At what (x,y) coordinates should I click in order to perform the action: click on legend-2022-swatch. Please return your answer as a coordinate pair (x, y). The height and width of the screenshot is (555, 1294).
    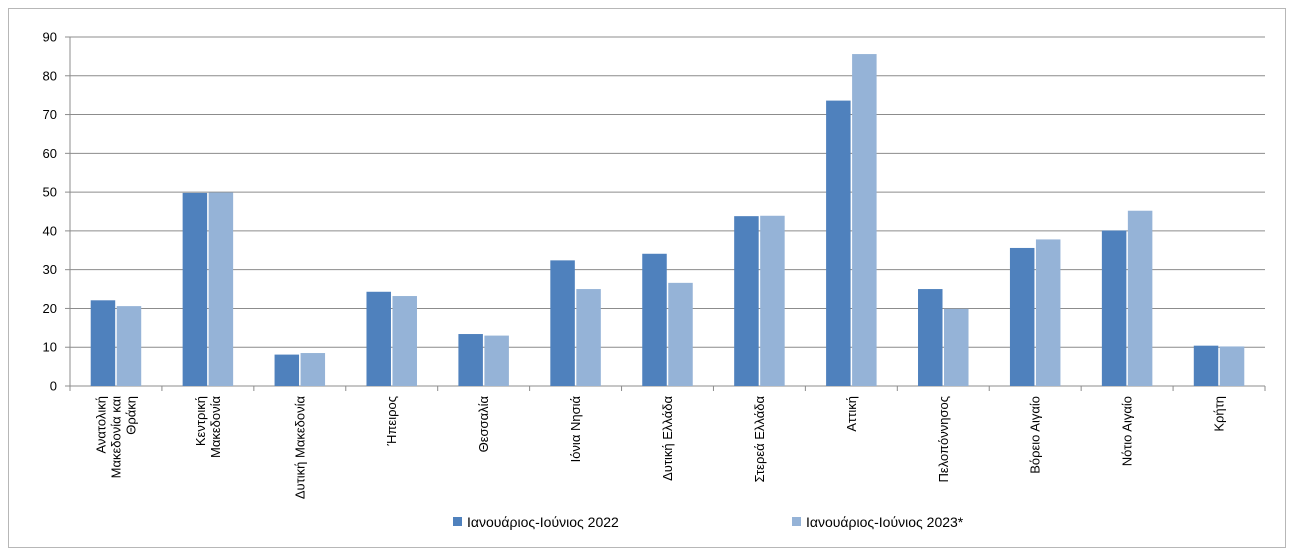
    Looking at the image, I should click on (457, 521).